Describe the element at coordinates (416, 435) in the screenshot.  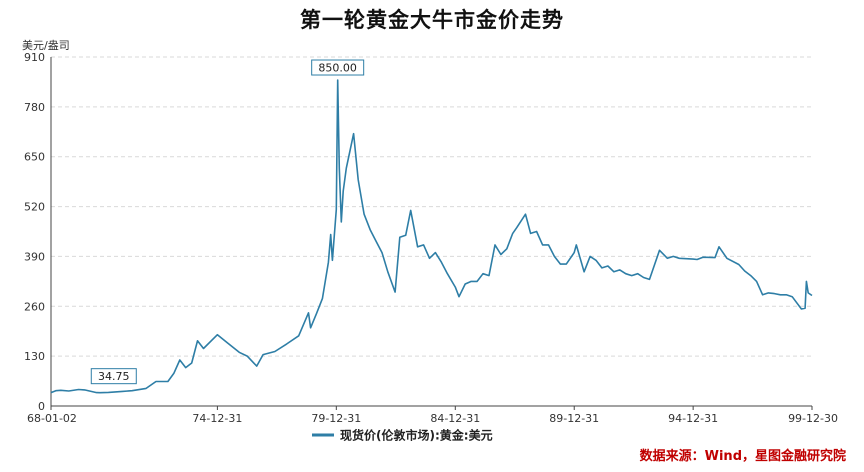
I see `legend-label: 现货价(伦敦市场):黄金:美元` at that location.